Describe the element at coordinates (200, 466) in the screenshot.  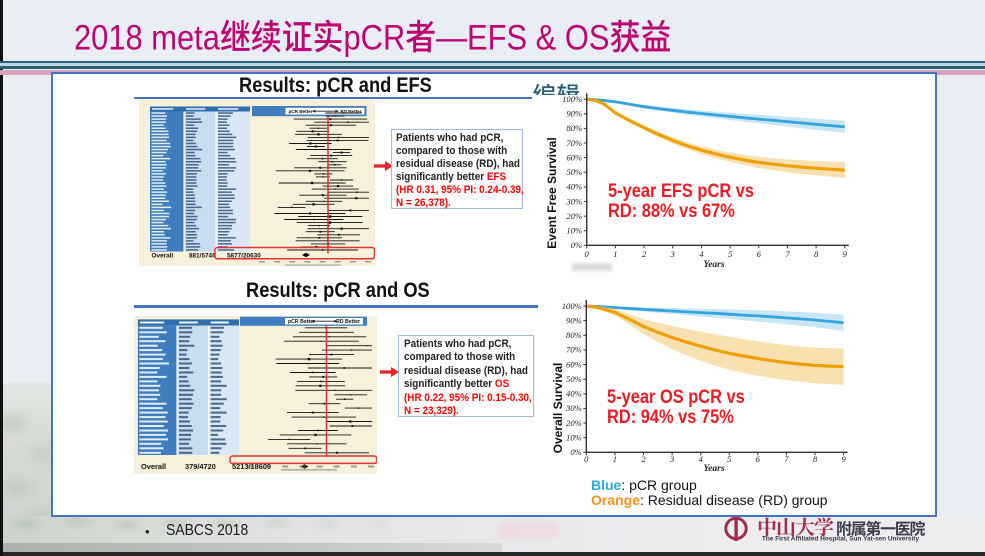
I see `svg-text: 379/4720` at that location.